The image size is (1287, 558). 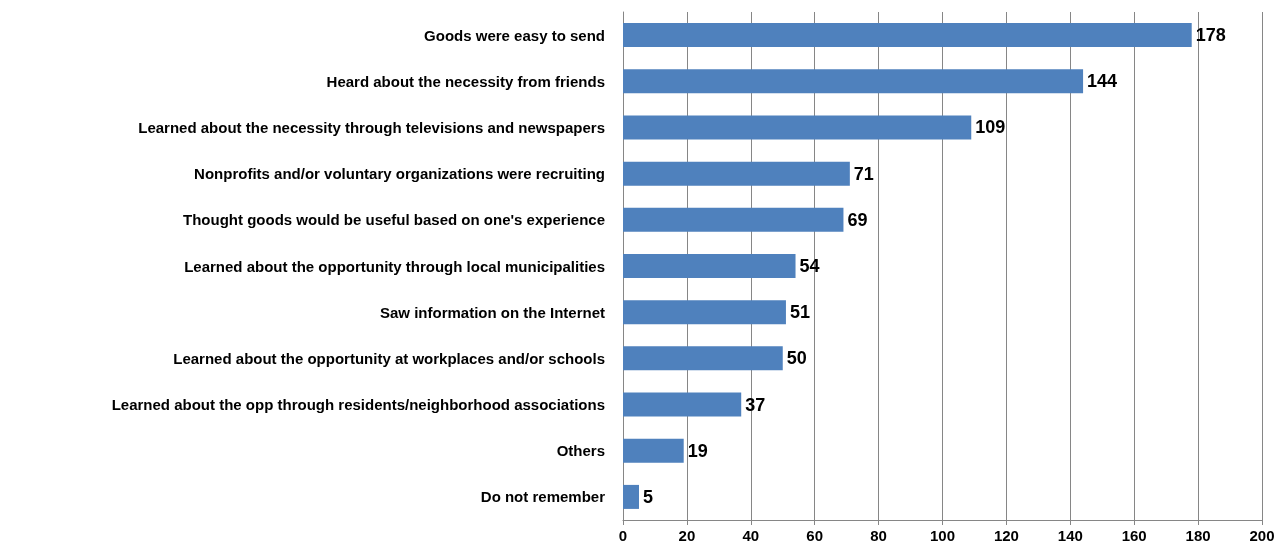 I want to click on data-label: 37, so click(x=755, y=404).